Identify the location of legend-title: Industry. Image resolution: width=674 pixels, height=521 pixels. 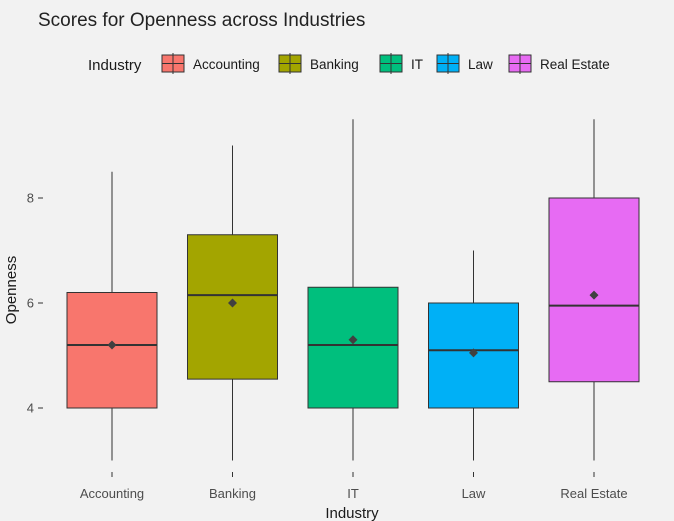
(115, 65).